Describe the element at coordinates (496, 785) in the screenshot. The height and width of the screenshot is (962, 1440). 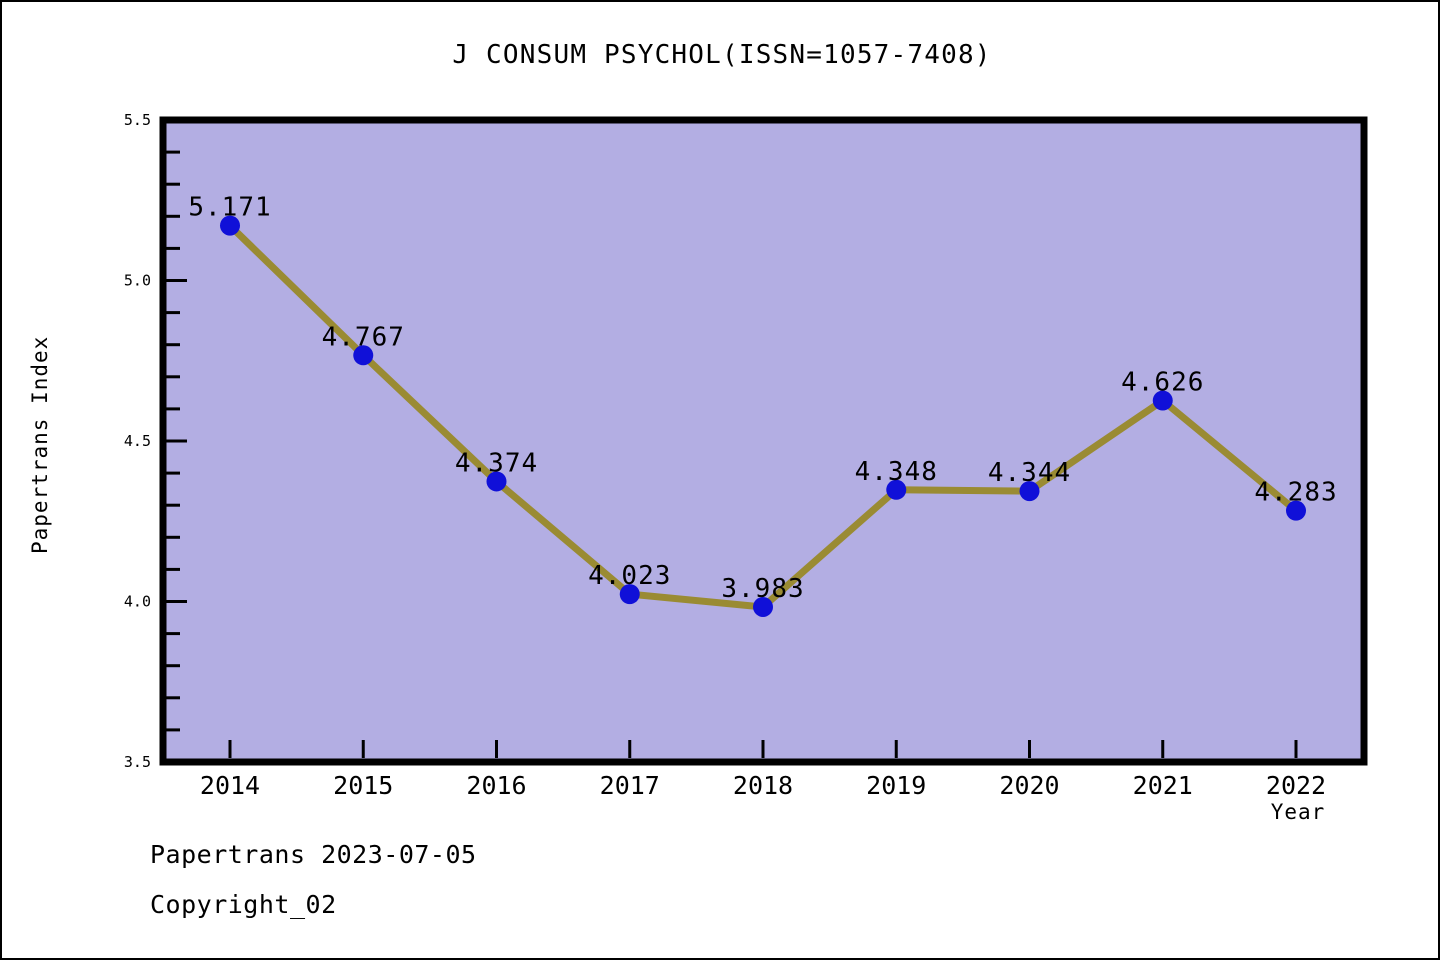
I see `svg-text: 2016` at that location.